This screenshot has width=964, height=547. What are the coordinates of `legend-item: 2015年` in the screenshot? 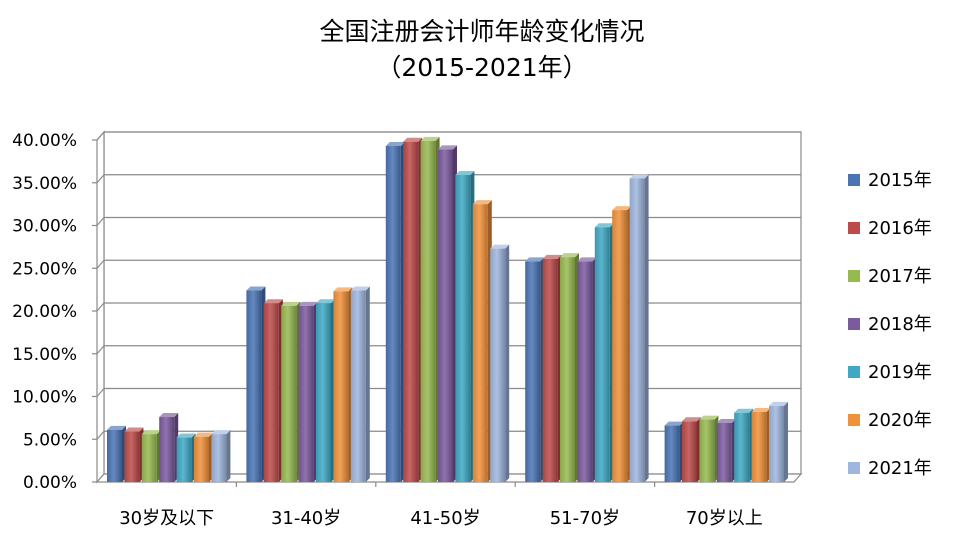 It's located at (890, 180).